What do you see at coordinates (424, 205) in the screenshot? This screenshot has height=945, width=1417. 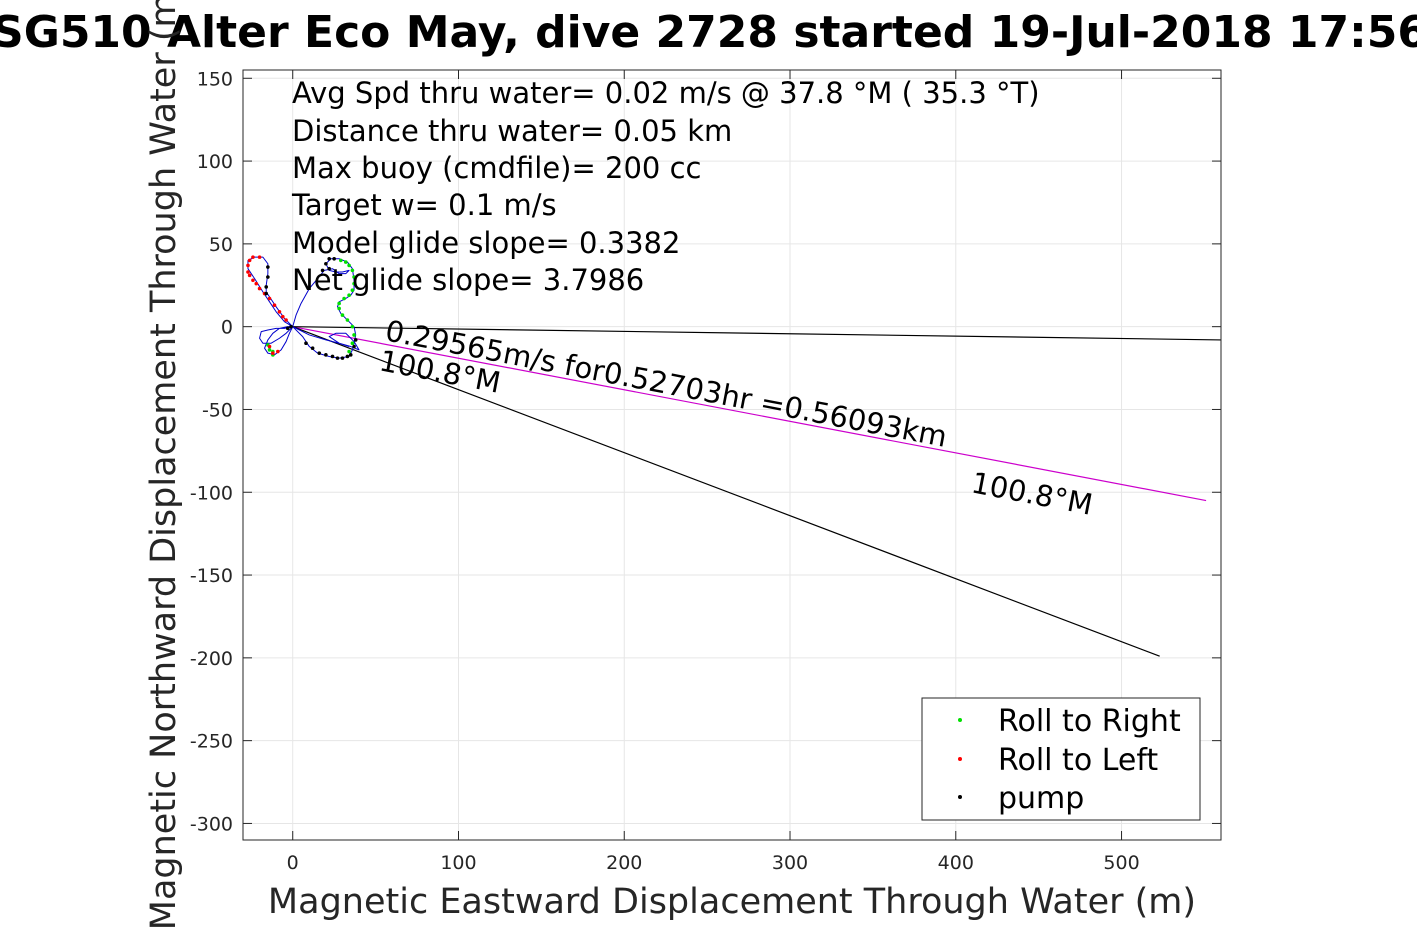 I see `stats-line-target-w: Target w= 0.1 m/s` at bounding box center [424, 205].